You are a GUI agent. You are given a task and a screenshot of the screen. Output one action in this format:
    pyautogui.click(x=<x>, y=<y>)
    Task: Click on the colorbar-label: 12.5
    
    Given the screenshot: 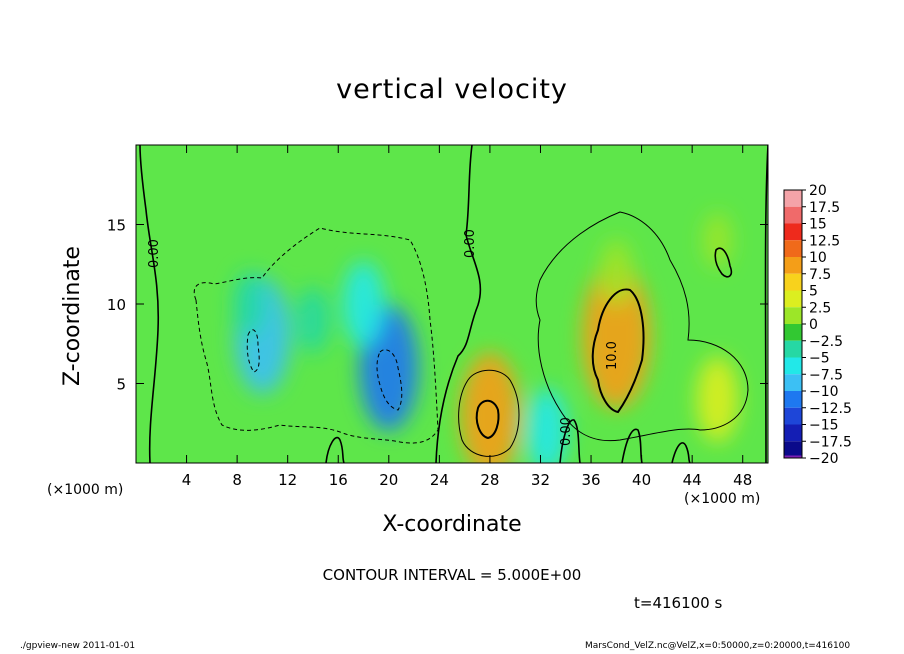 What is the action you would take?
    pyautogui.click(x=824, y=241)
    